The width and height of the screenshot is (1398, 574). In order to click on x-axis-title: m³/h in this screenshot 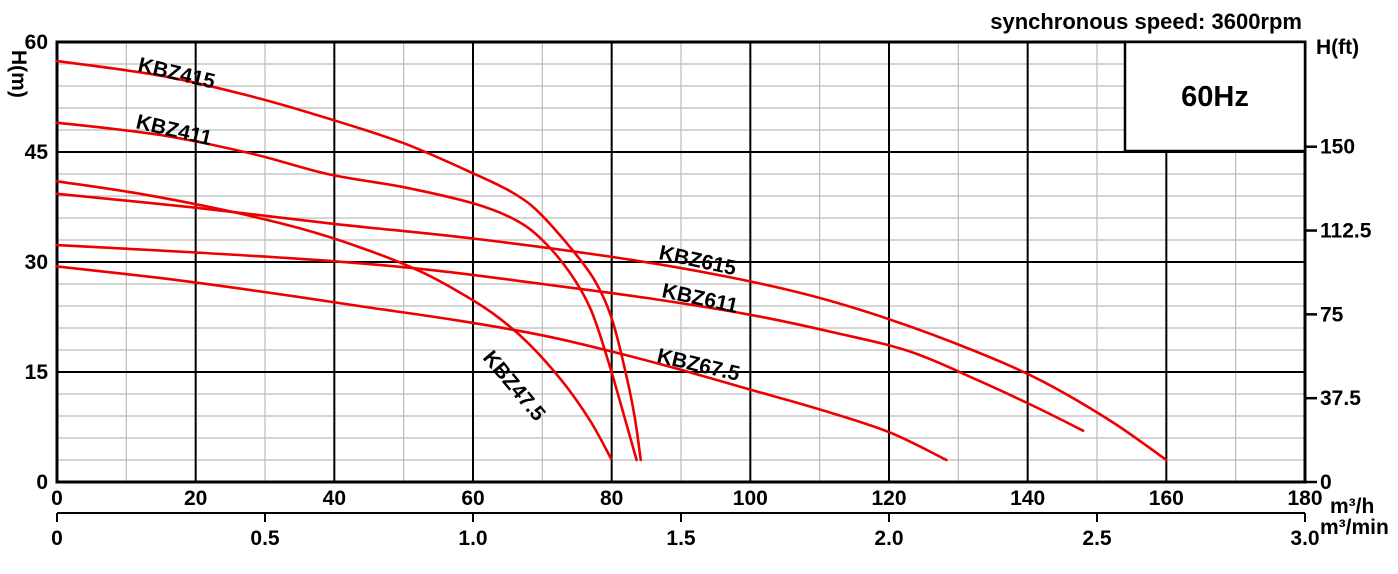, I will do `click(1352, 506)`.